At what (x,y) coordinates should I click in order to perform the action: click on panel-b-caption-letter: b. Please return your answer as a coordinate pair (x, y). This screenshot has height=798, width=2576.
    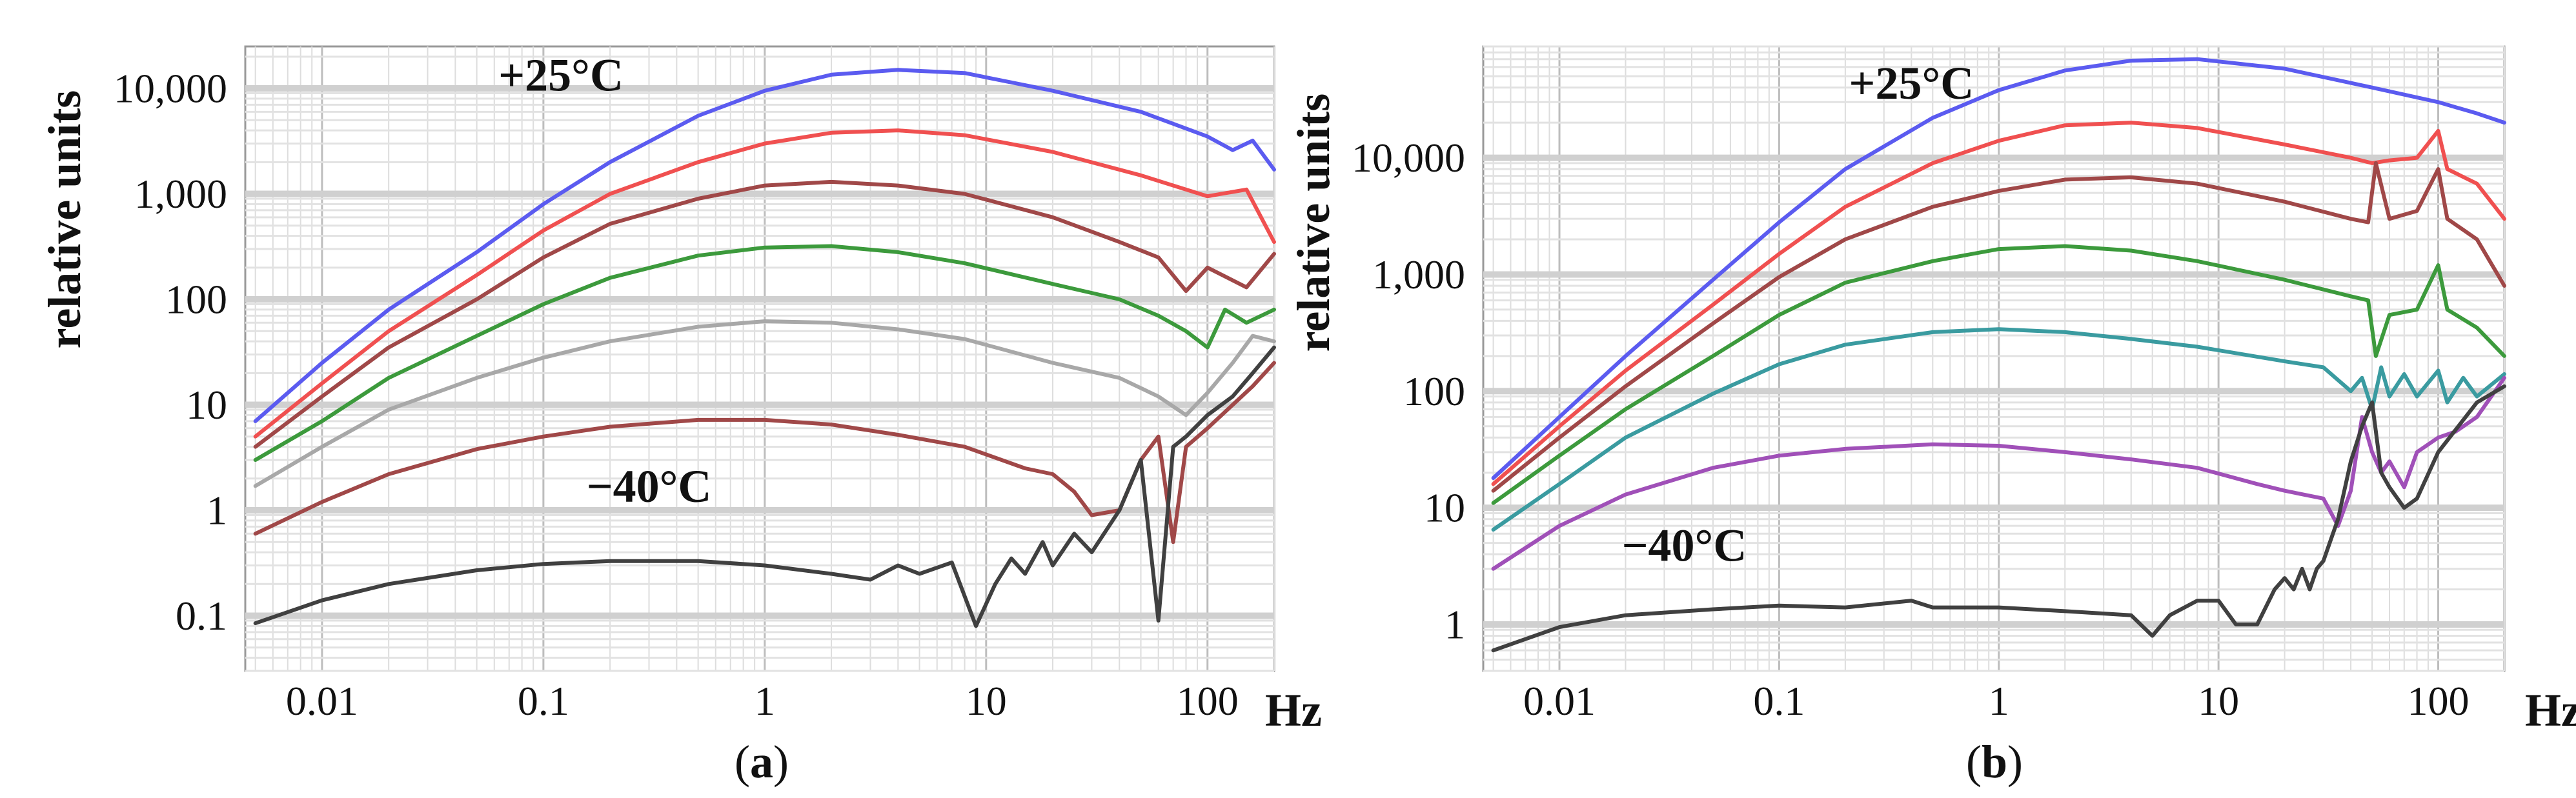
    Looking at the image, I should click on (1994, 762).